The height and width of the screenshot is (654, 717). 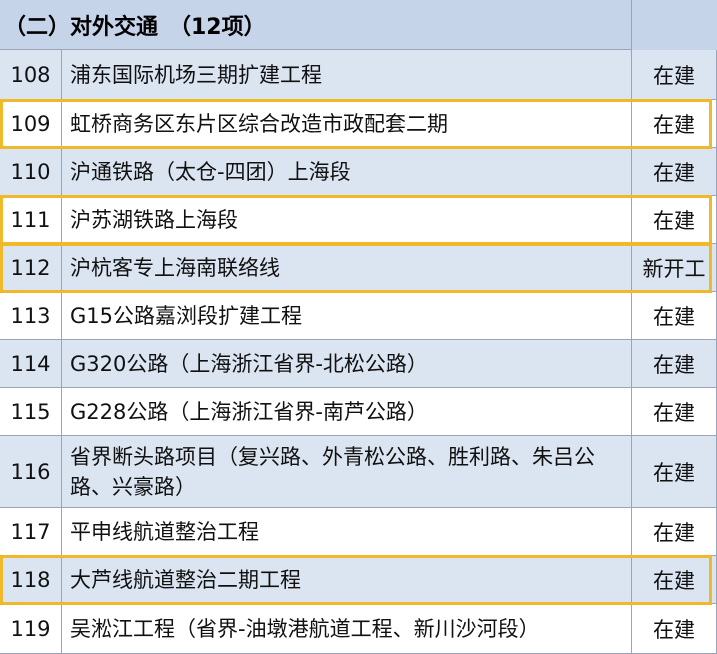 I want to click on row-number: 109, so click(x=31, y=124).